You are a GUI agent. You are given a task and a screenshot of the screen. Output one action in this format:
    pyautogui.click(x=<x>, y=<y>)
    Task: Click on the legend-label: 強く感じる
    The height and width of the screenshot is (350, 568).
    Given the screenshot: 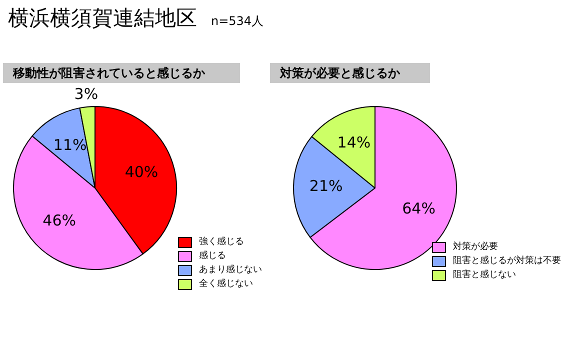 What is the action you would take?
    pyautogui.click(x=221, y=242)
    